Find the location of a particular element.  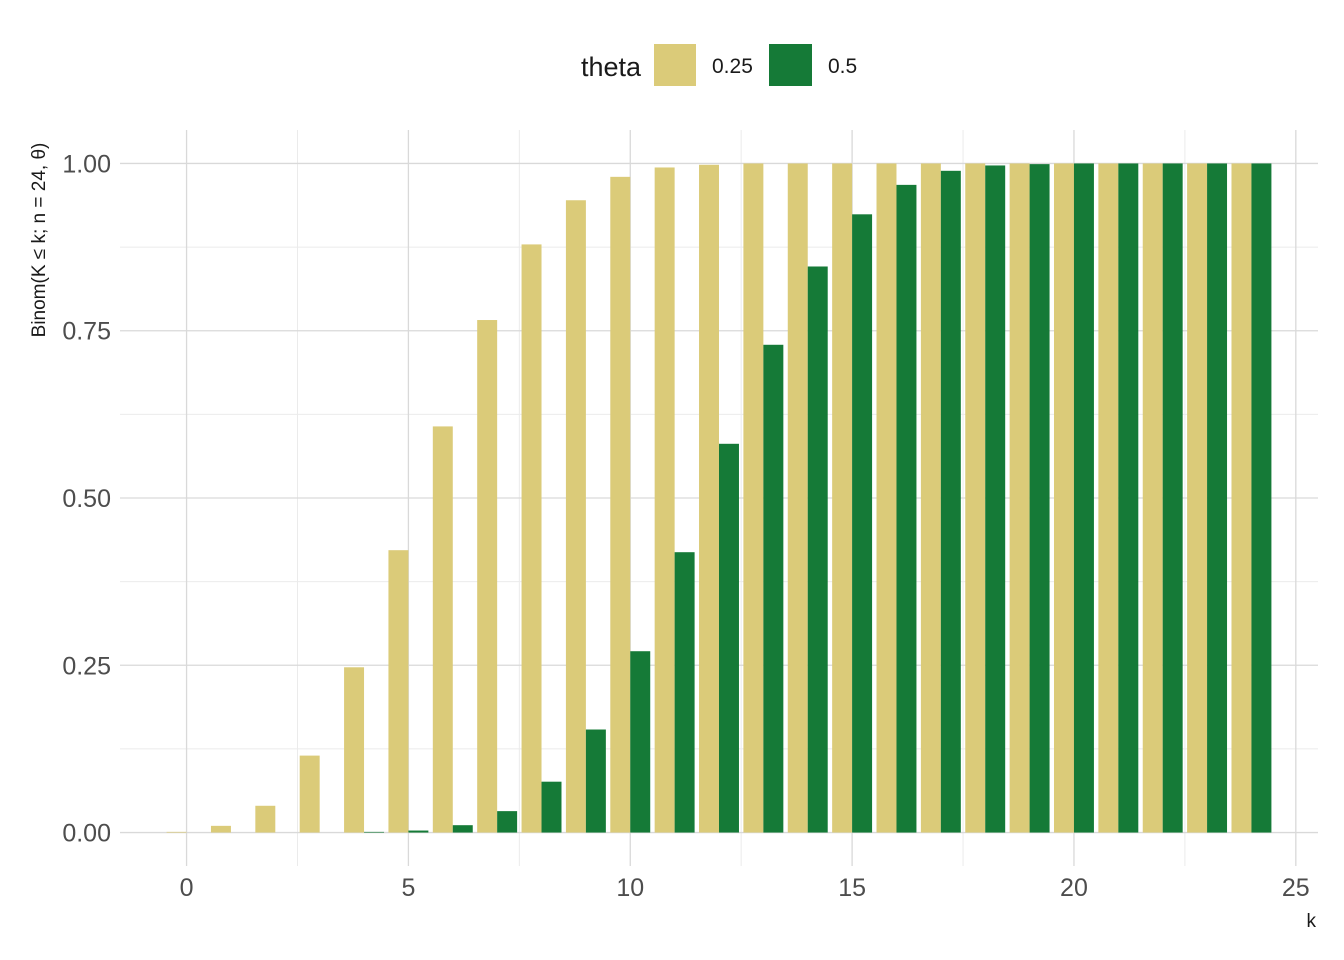

bar-theta-0.25-k-24 is located at coordinates (1241, 498).